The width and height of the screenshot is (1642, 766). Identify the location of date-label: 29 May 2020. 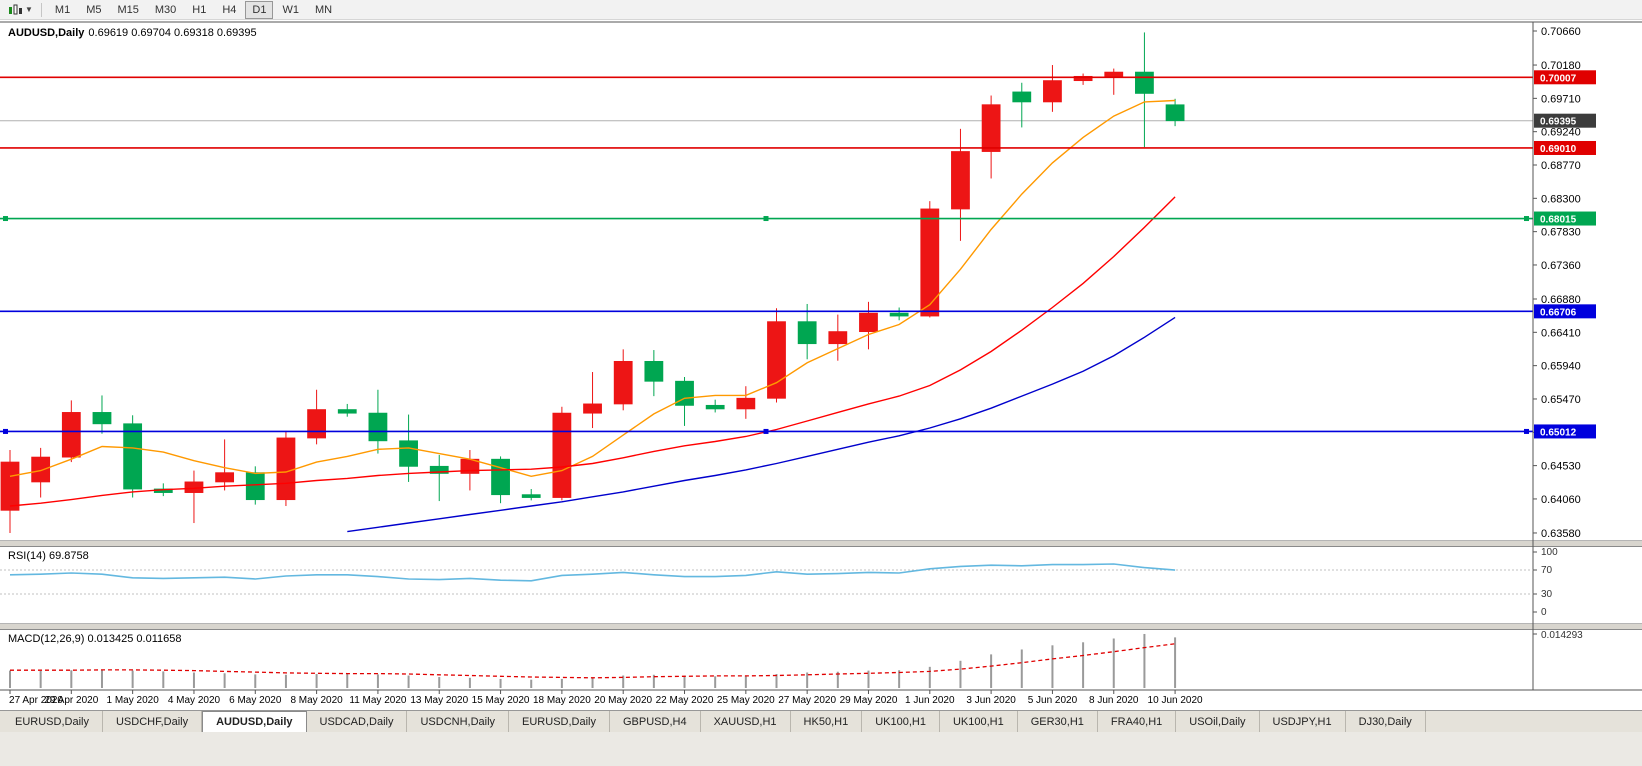
(869, 700).